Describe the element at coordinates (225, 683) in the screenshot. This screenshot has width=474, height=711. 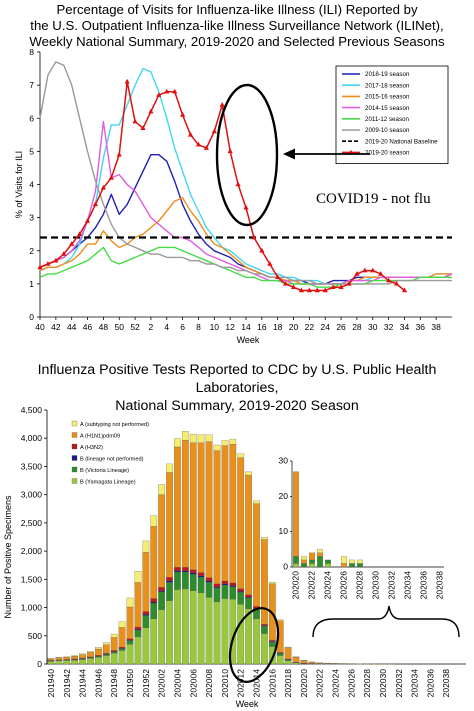
I see `x-tick-label: 202010` at that location.